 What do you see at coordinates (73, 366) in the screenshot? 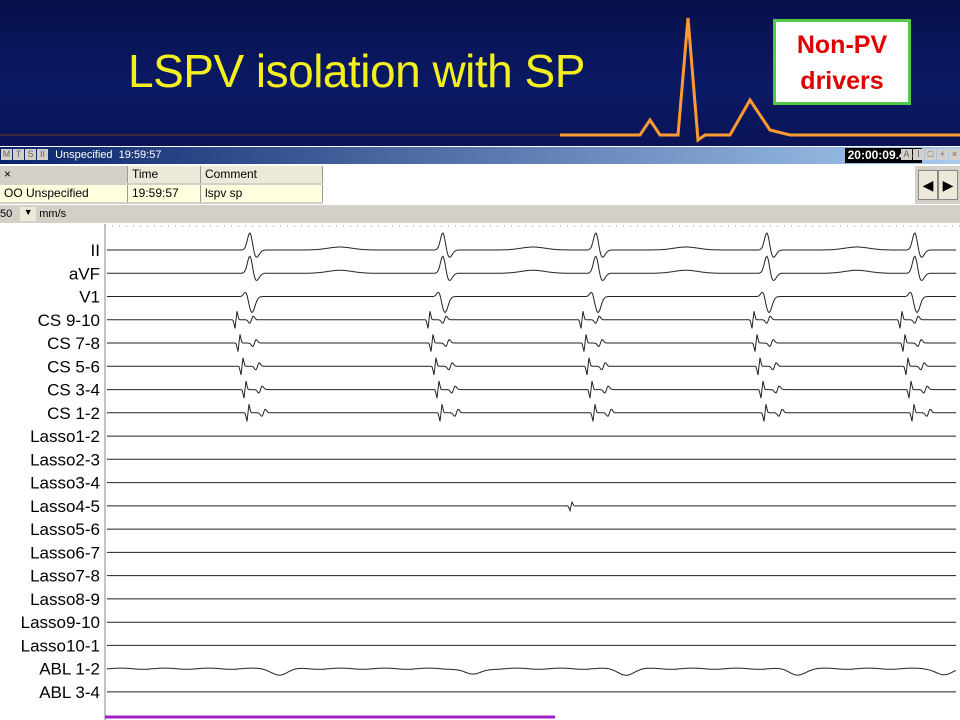
I see `channel-label: CS 5-6` at bounding box center [73, 366].